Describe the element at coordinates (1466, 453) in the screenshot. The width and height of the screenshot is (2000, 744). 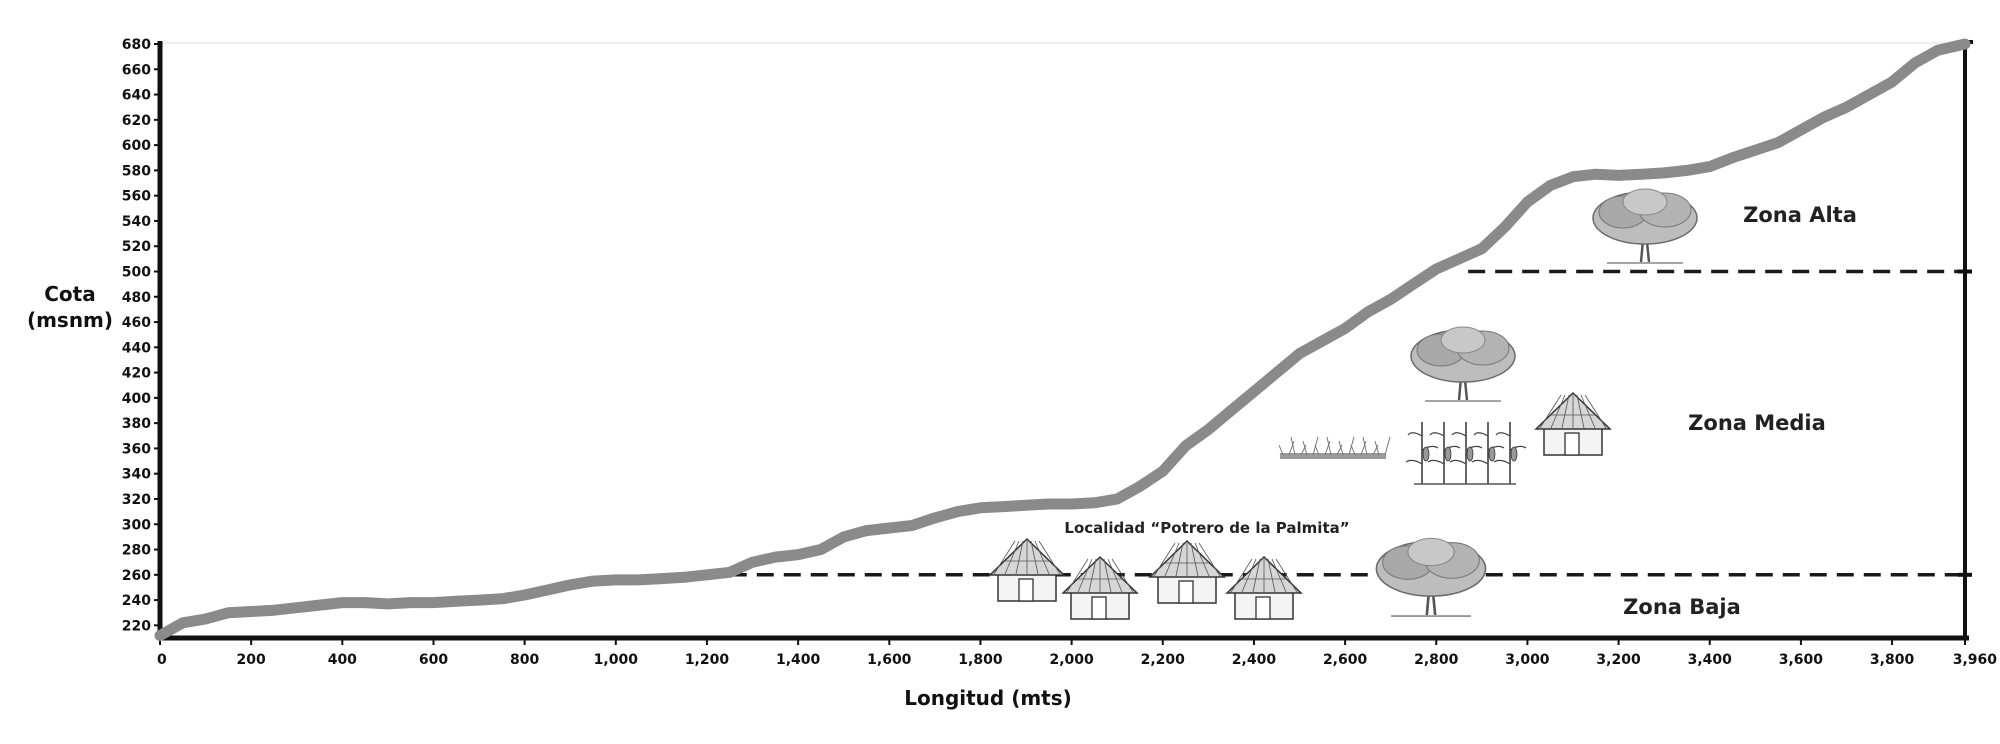
I see `corn-icon` at that location.